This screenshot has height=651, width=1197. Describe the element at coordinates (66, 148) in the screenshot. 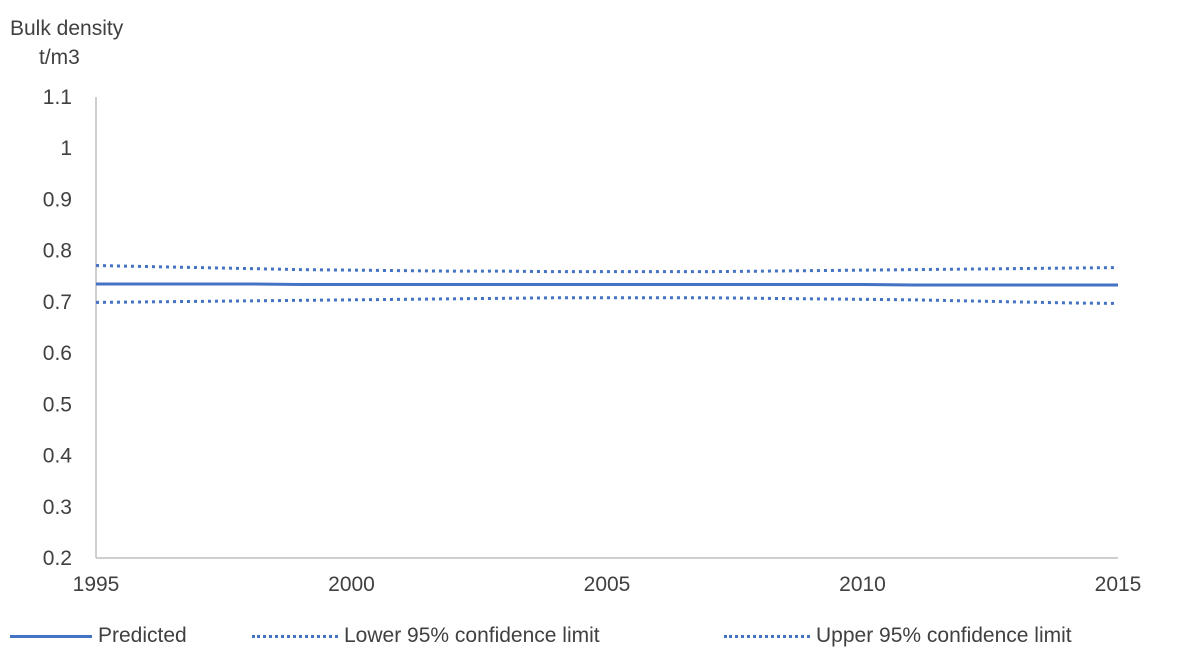

I see `y-tick-label: 1` at that location.